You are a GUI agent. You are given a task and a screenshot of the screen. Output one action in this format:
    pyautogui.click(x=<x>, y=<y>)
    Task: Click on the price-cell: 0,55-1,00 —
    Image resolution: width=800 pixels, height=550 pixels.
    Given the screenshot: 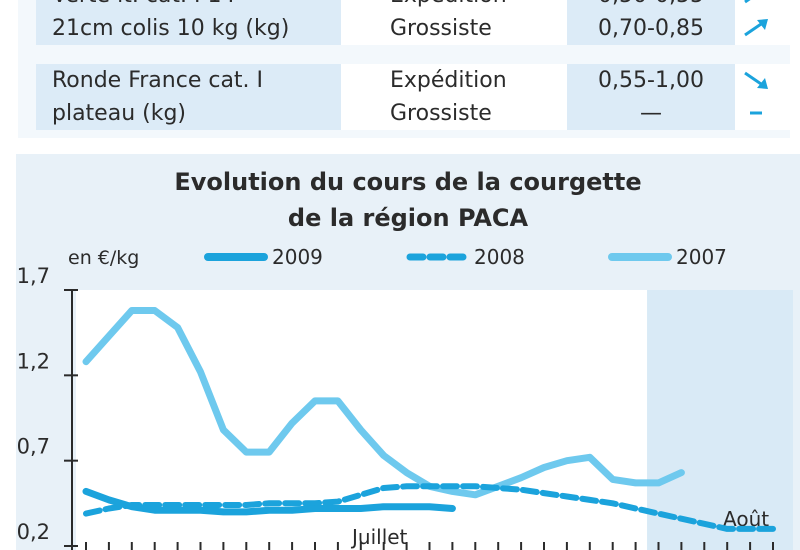 What is the action you would take?
    pyautogui.click(x=651, y=97)
    